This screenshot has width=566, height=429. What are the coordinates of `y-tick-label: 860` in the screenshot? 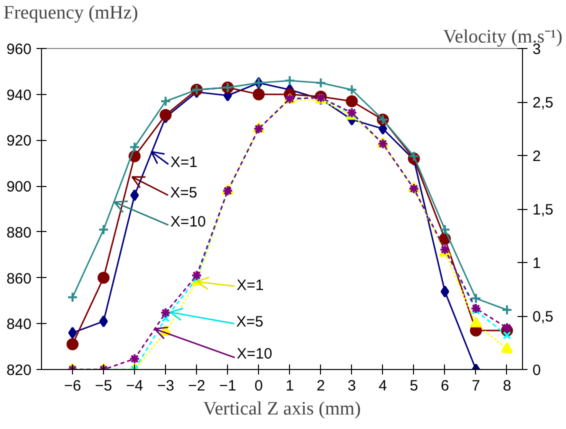 It's located at (19, 279).